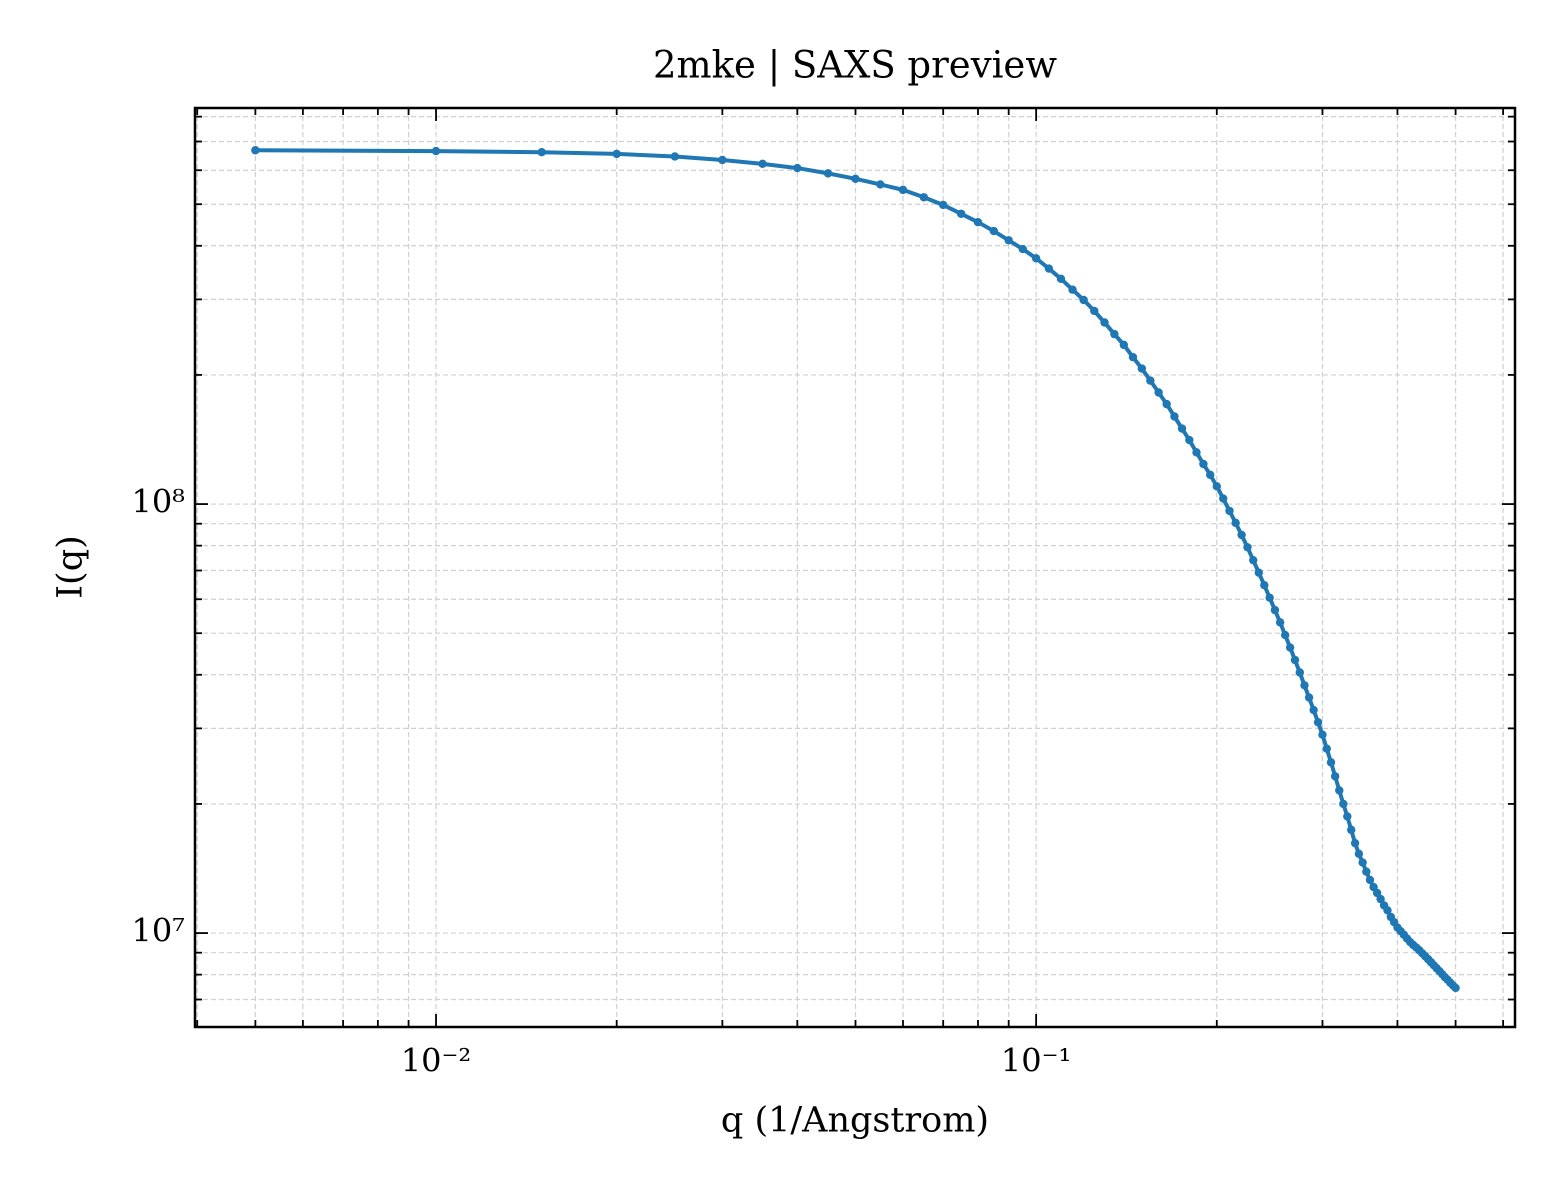 Image resolution: width=1560 pixels, height=1200 pixels. What do you see at coordinates (158, 931) in the screenshot?
I see `y-tick-label: 10⁷` at bounding box center [158, 931].